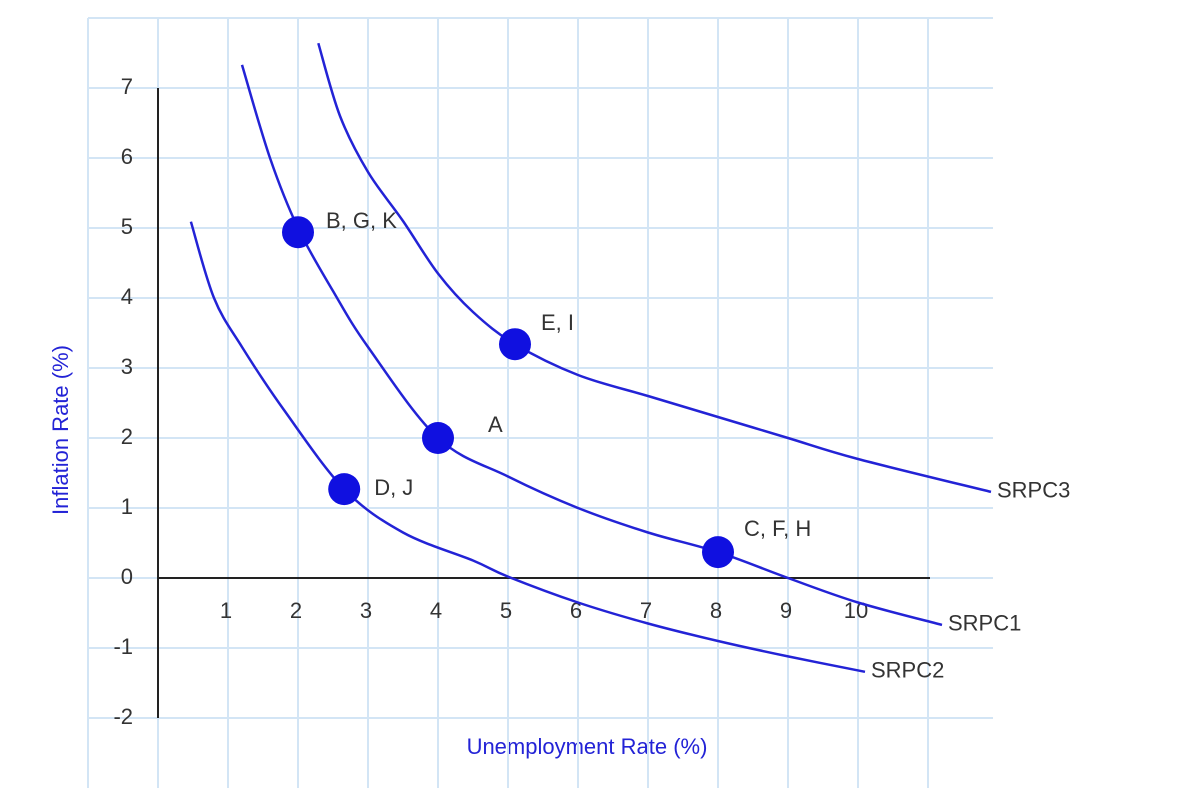 This screenshot has width=1200, height=796. What do you see at coordinates (786, 610) in the screenshot?
I see `x-tick-label: 9` at bounding box center [786, 610].